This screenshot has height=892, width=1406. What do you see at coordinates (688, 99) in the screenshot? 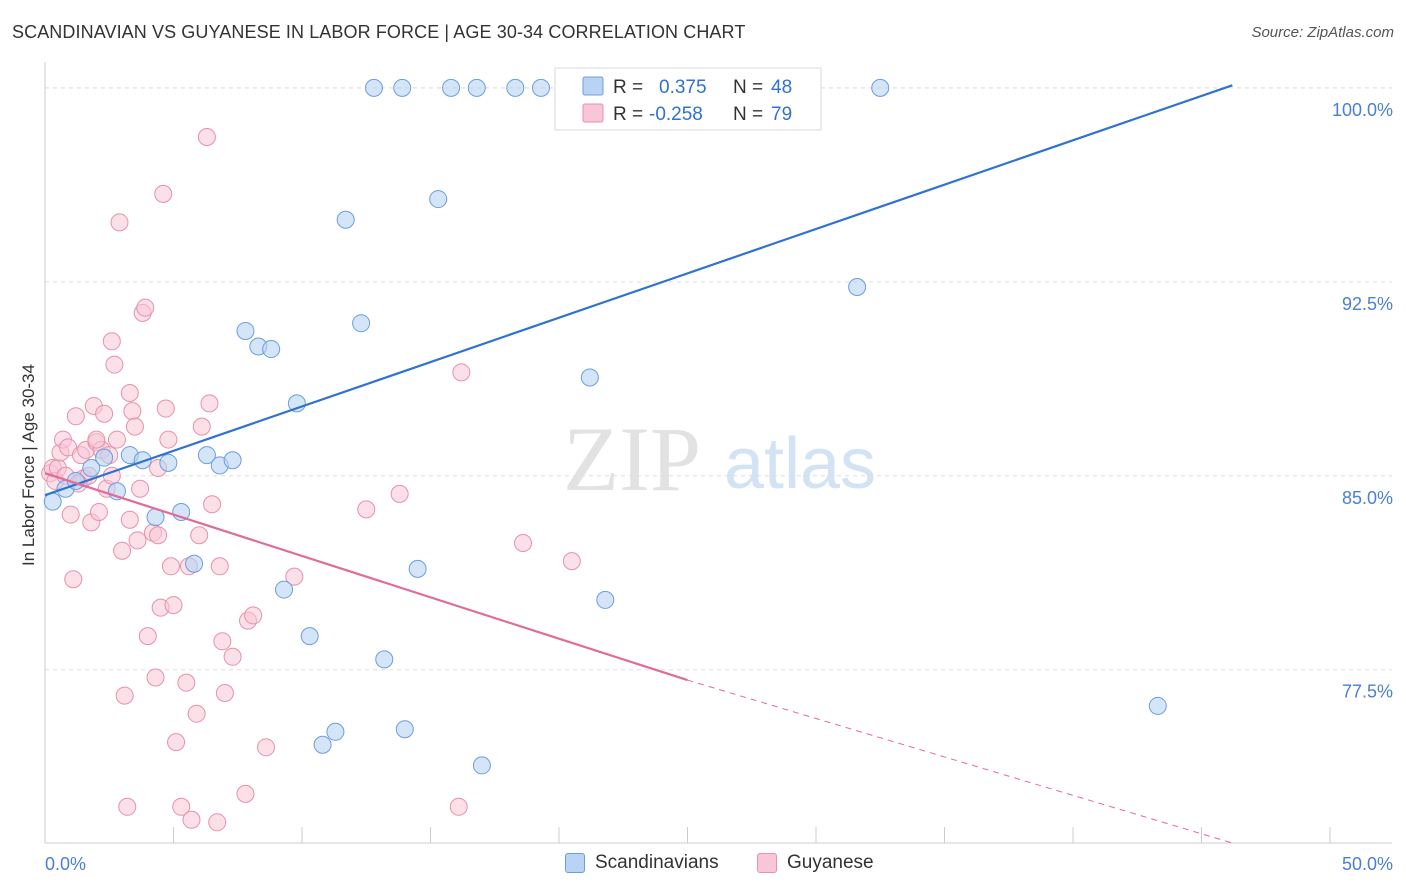
I see `stats-legend: R = 0.375 N = 48 R = -0.258 N = 79` at bounding box center [688, 99].